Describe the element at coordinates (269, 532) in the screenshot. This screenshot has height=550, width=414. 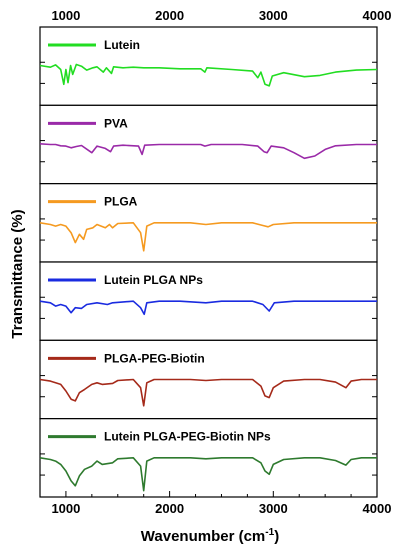
I see `x-axis-label-superscript: -1` at that location.